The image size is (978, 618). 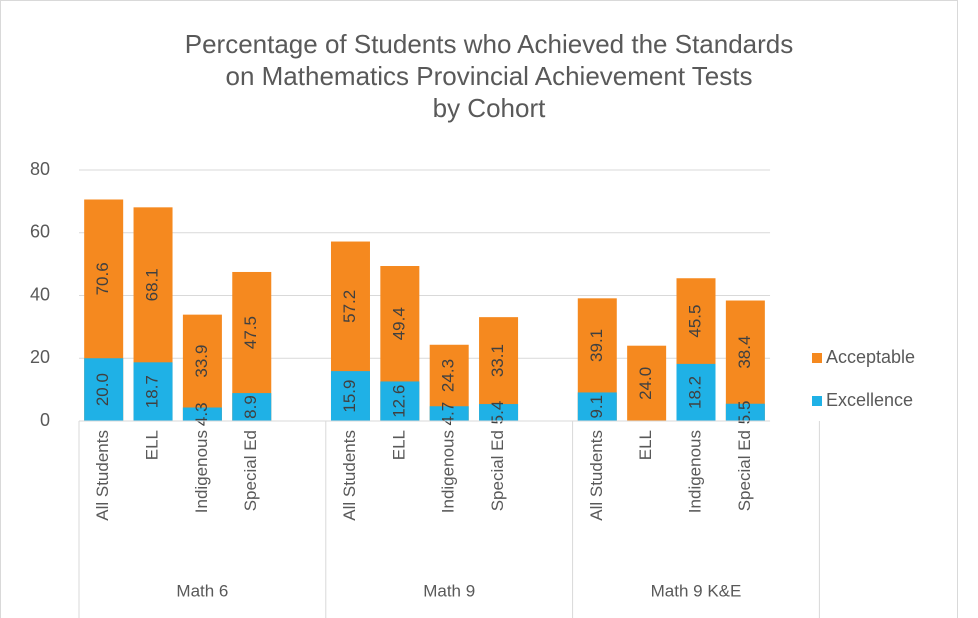 What do you see at coordinates (497, 360) in the screenshot?
I see `data-label: 33.1` at bounding box center [497, 360].